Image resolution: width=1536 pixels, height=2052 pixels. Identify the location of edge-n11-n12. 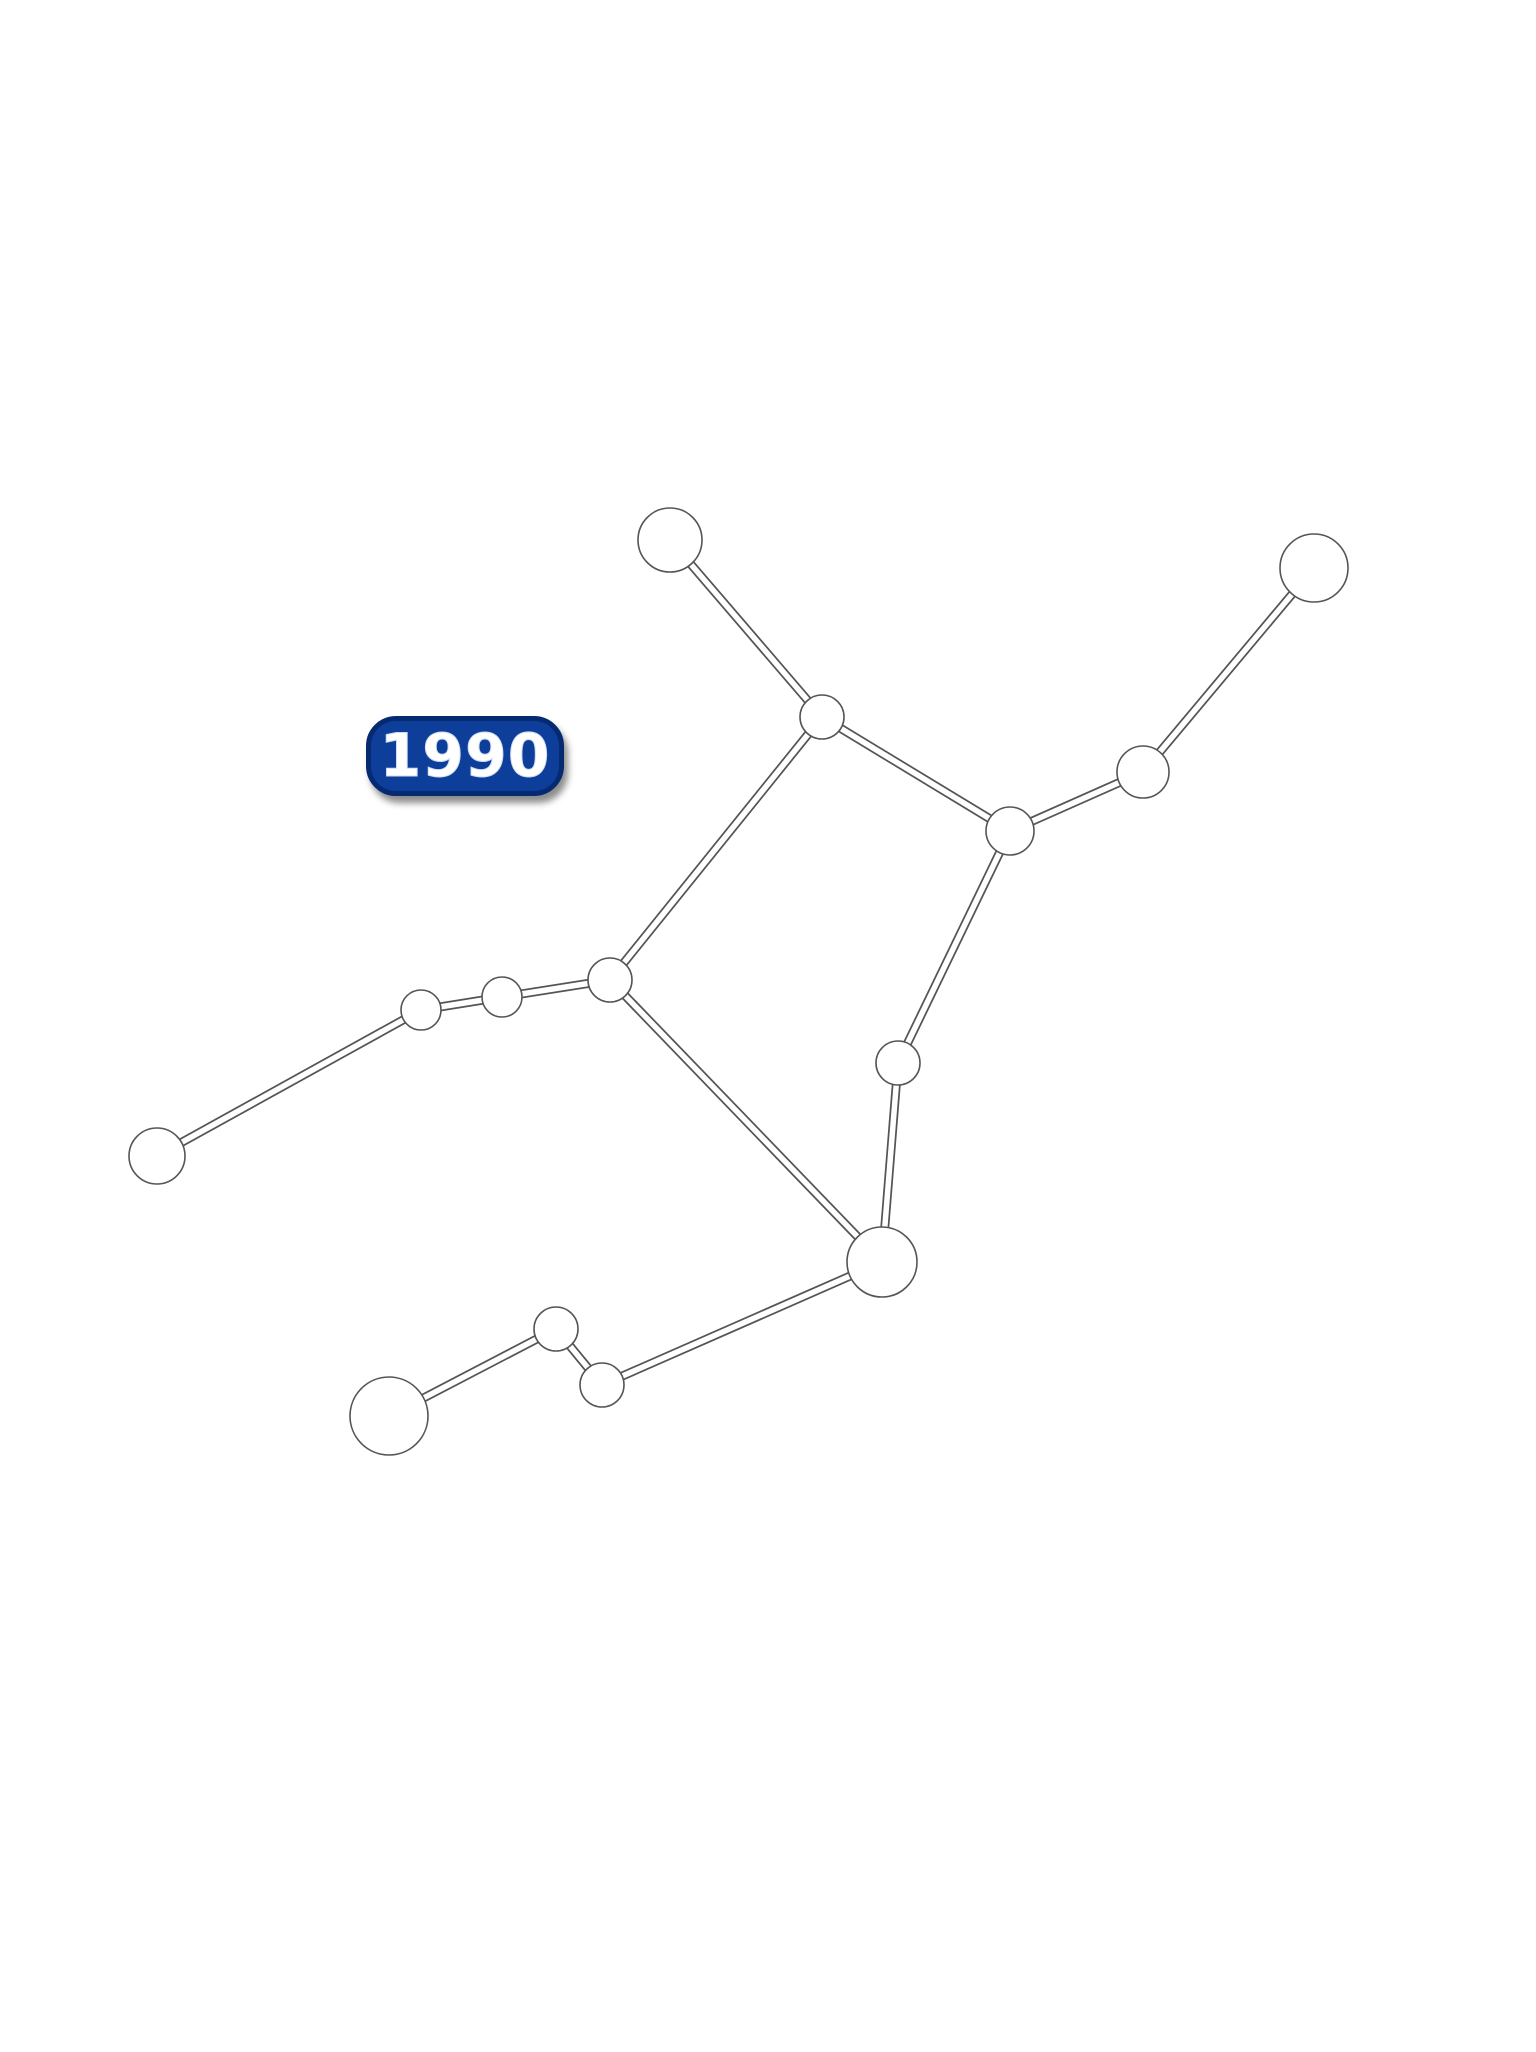
(742, 1323).